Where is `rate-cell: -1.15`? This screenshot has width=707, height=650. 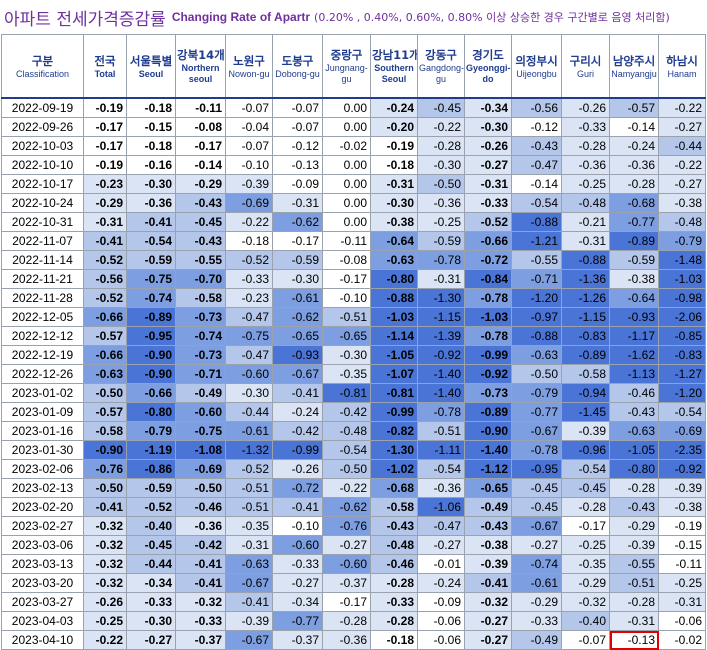 rate-cell: -1.15 is located at coordinates (585, 317).